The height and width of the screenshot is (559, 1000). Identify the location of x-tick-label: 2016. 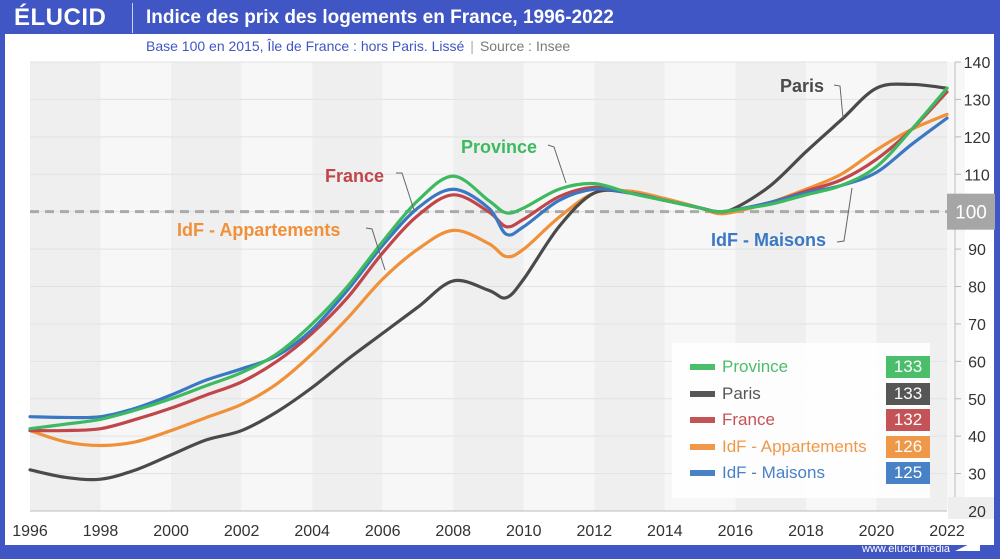
(736, 531).